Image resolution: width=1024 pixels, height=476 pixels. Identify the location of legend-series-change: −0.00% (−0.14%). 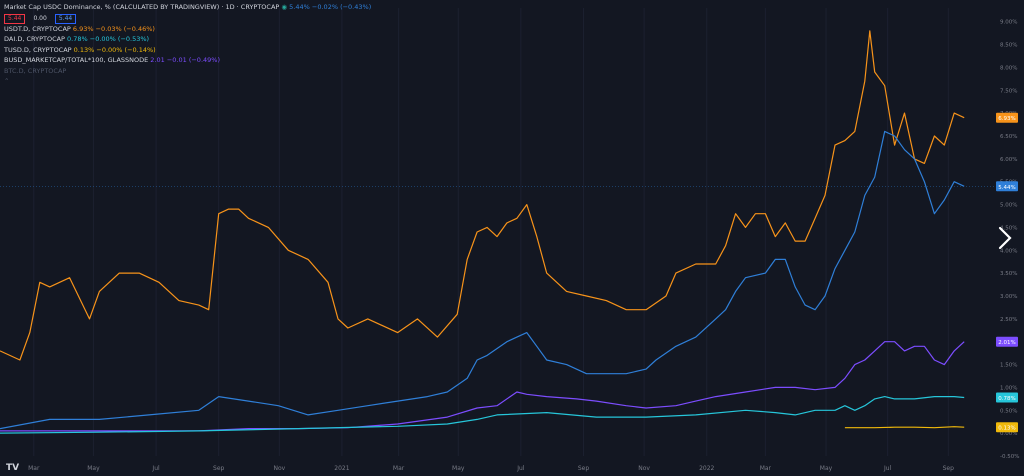
(126, 49).